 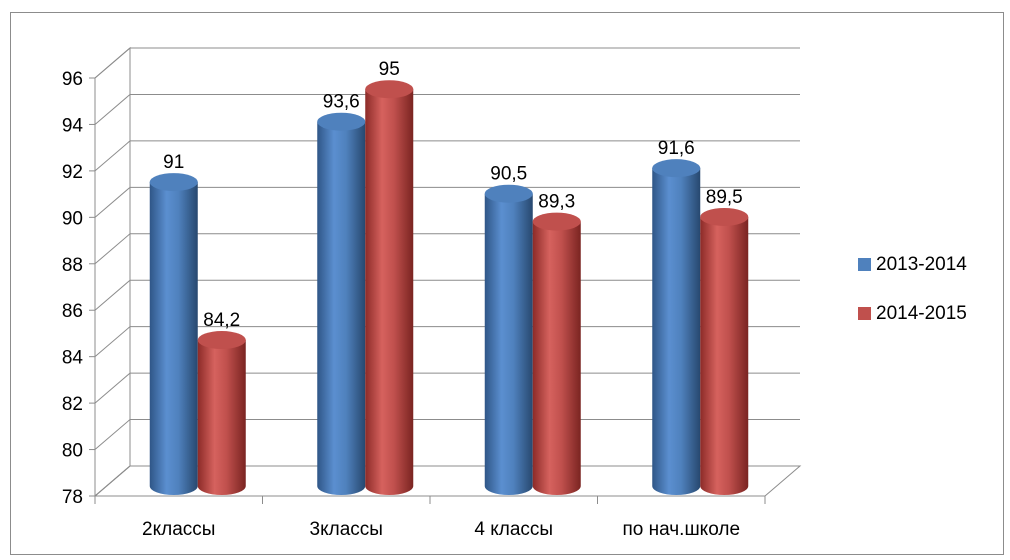 I want to click on data-label: 89,3, so click(x=556, y=202).